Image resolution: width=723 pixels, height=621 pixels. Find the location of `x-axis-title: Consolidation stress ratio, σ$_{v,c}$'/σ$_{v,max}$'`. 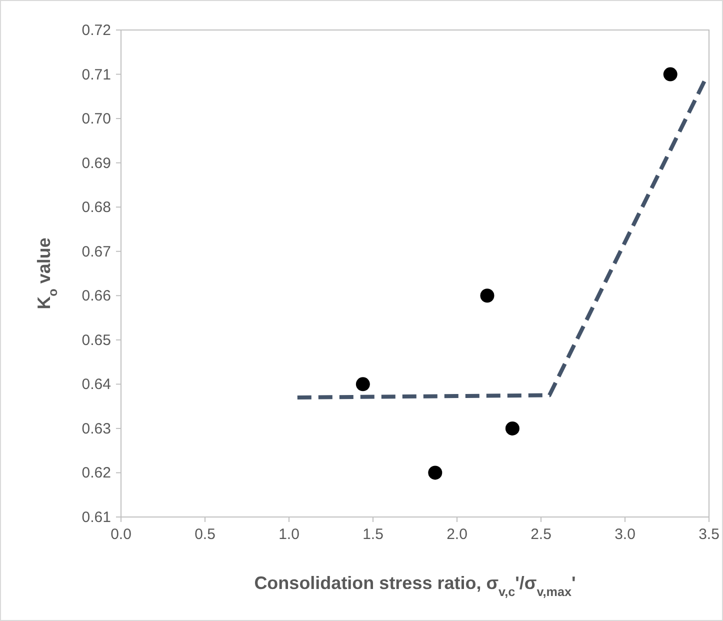

x-axis-title: Consolidation stress ratio, σ$_{v,c}$'/σ$_{v,max}$' is located at coordinates (415, 586).